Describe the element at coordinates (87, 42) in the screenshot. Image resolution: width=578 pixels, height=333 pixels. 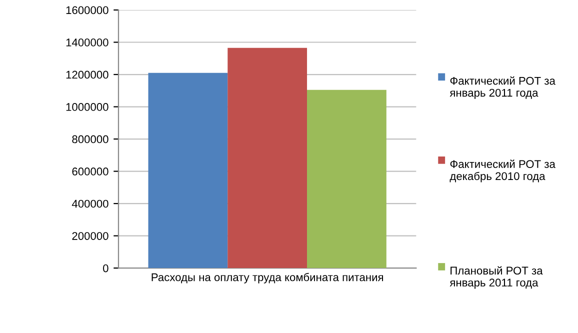
I see `y-tick-label: 1400000` at that location.